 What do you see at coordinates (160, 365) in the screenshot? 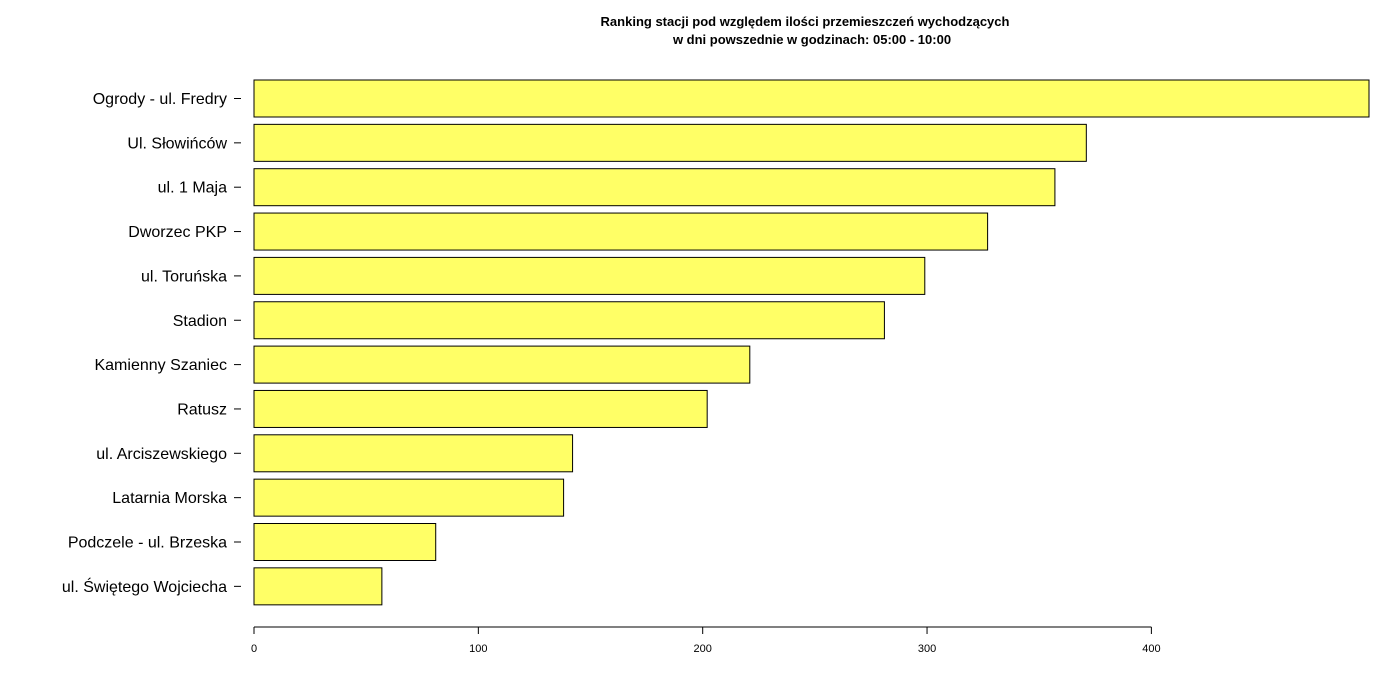
I see `category-label: Kamienny Szaniec` at bounding box center [160, 365].